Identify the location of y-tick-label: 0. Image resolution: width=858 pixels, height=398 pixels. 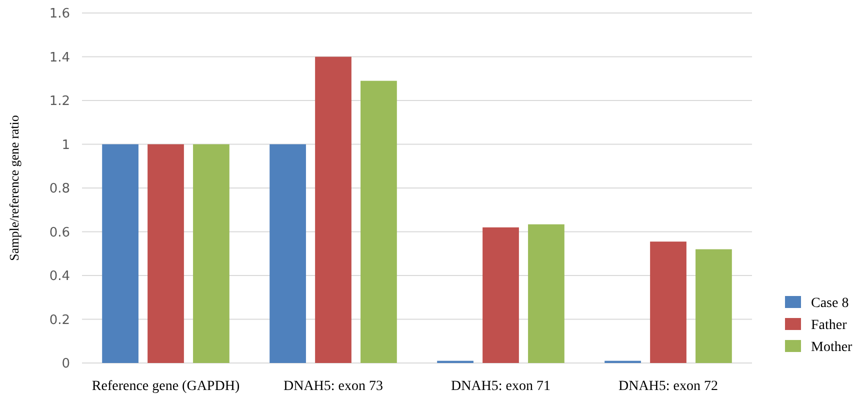
(66, 364).